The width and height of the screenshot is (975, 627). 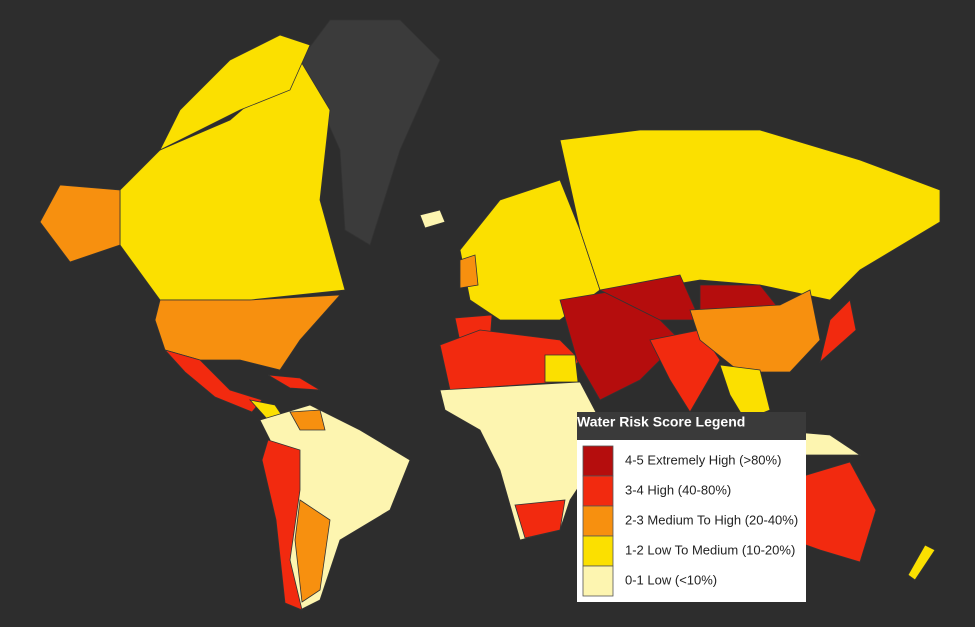 What do you see at coordinates (370, 132) in the screenshot?
I see `greenland` at bounding box center [370, 132].